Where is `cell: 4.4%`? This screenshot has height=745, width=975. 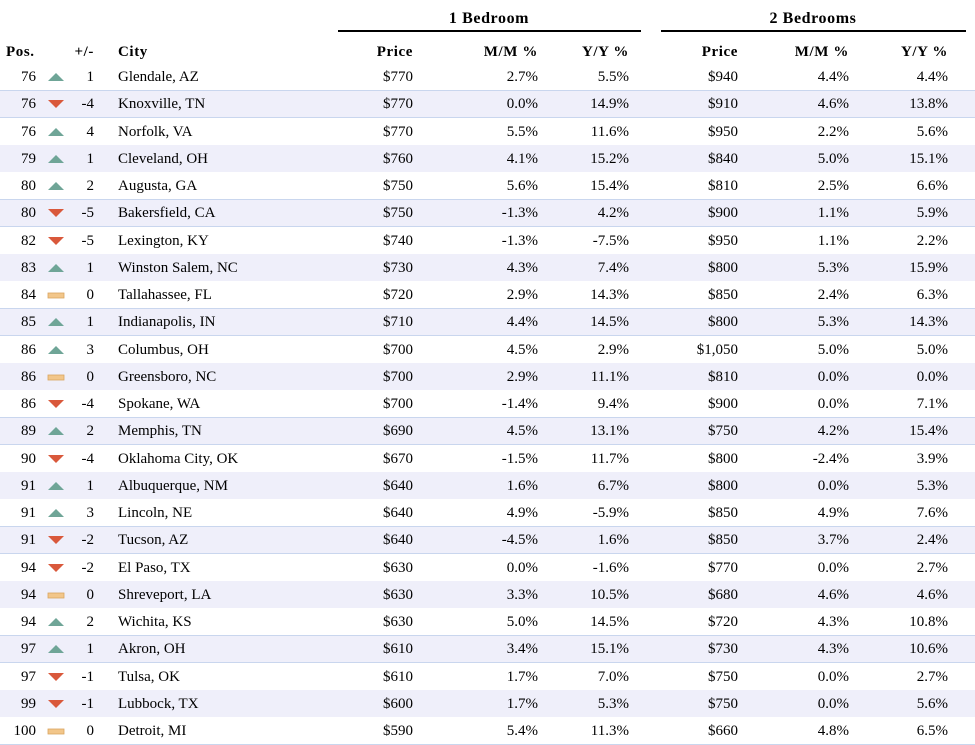 cell: 4.4% is located at coordinates (833, 77).